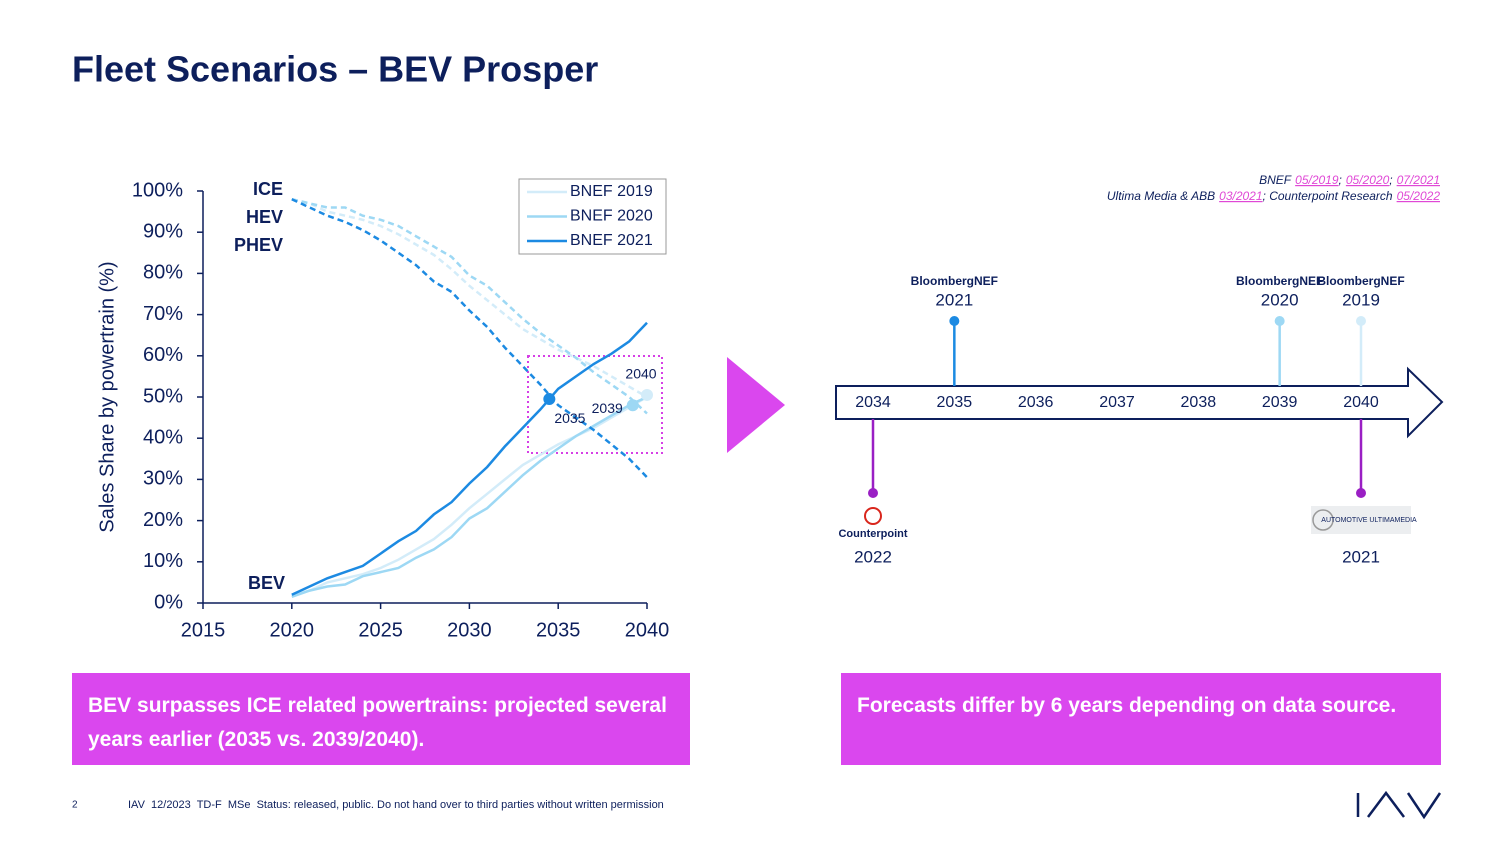 The width and height of the screenshot is (1512, 850). Describe the element at coordinates (872, 534) in the screenshot. I see `source-logo: Counterpoint` at that location.